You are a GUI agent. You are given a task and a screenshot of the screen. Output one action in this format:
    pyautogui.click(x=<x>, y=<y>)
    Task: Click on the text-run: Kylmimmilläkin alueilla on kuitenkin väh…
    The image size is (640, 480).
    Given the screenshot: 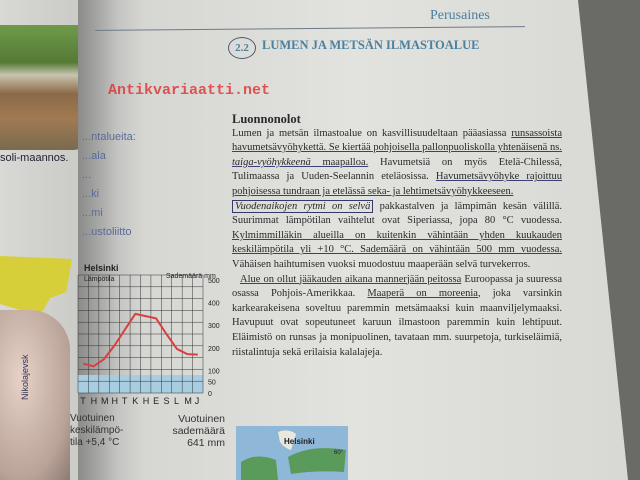 What is the action you would take?
    pyautogui.click(x=397, y=242)
    